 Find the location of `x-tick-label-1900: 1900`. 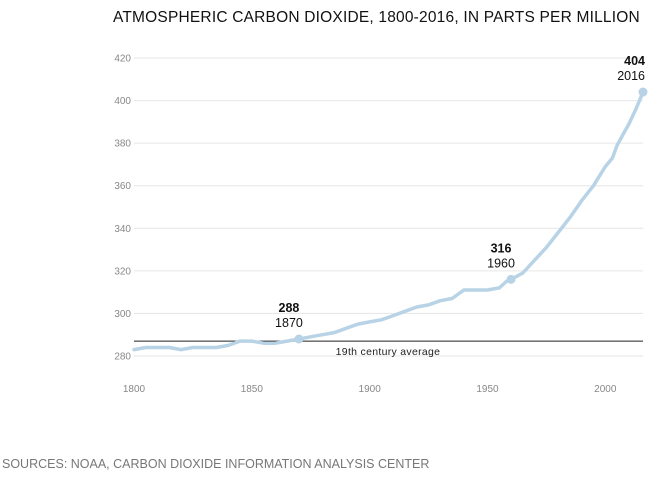

x-tick-label-1900: 1900 is located at coordinates (370, 389).